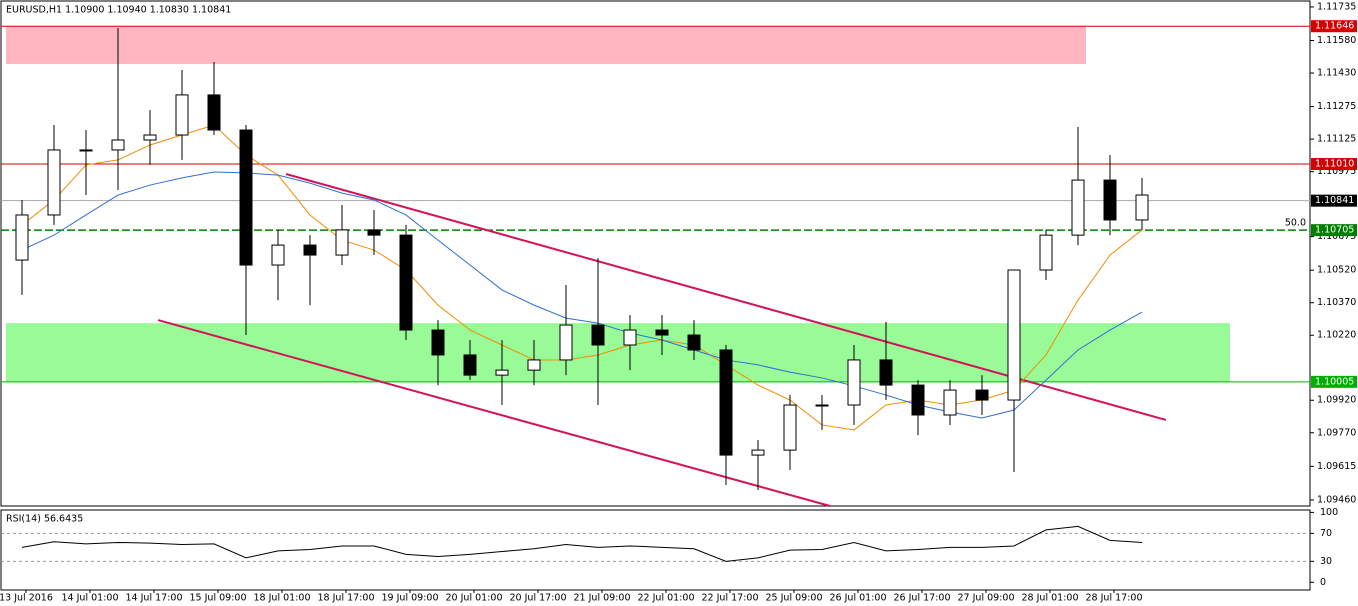 The height and width of the screenshot is (606, 1358). Describe the element at coordinates (1336, 236) in the screenshot. I see `y-tick-label: 1.10675` at that location.